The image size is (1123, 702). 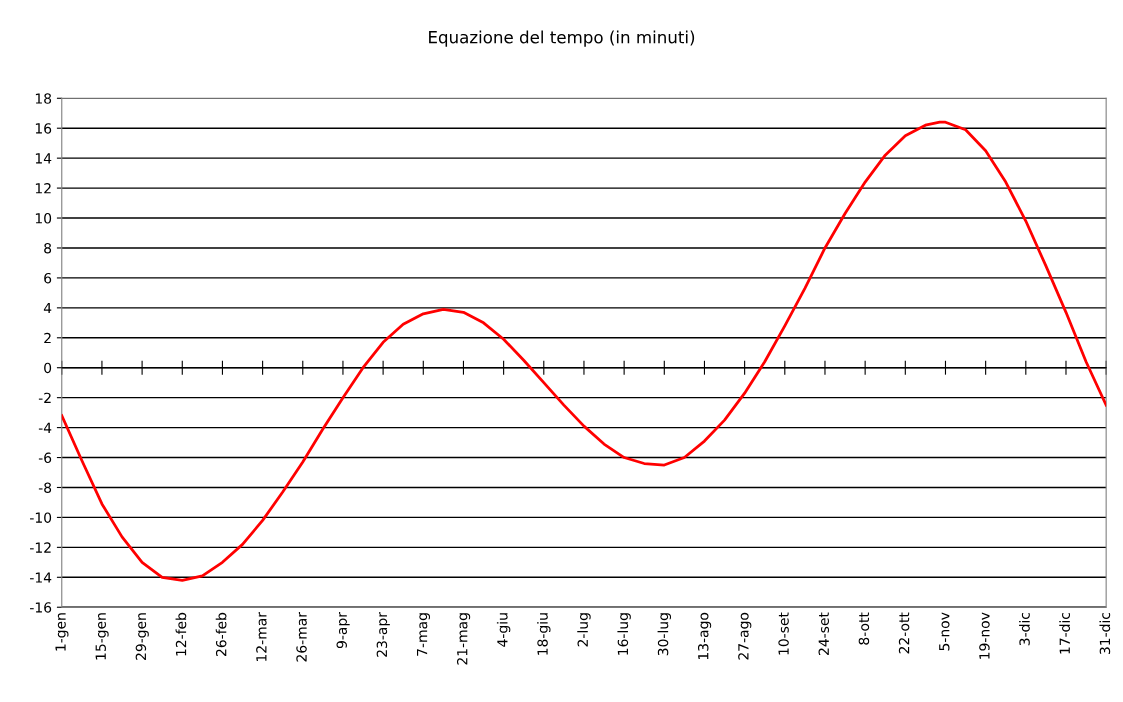 What do you see at coordinates (664, 634) in the screenshot?
I see `x-tick-label: 30-lug` at bounding box center [664, 634].